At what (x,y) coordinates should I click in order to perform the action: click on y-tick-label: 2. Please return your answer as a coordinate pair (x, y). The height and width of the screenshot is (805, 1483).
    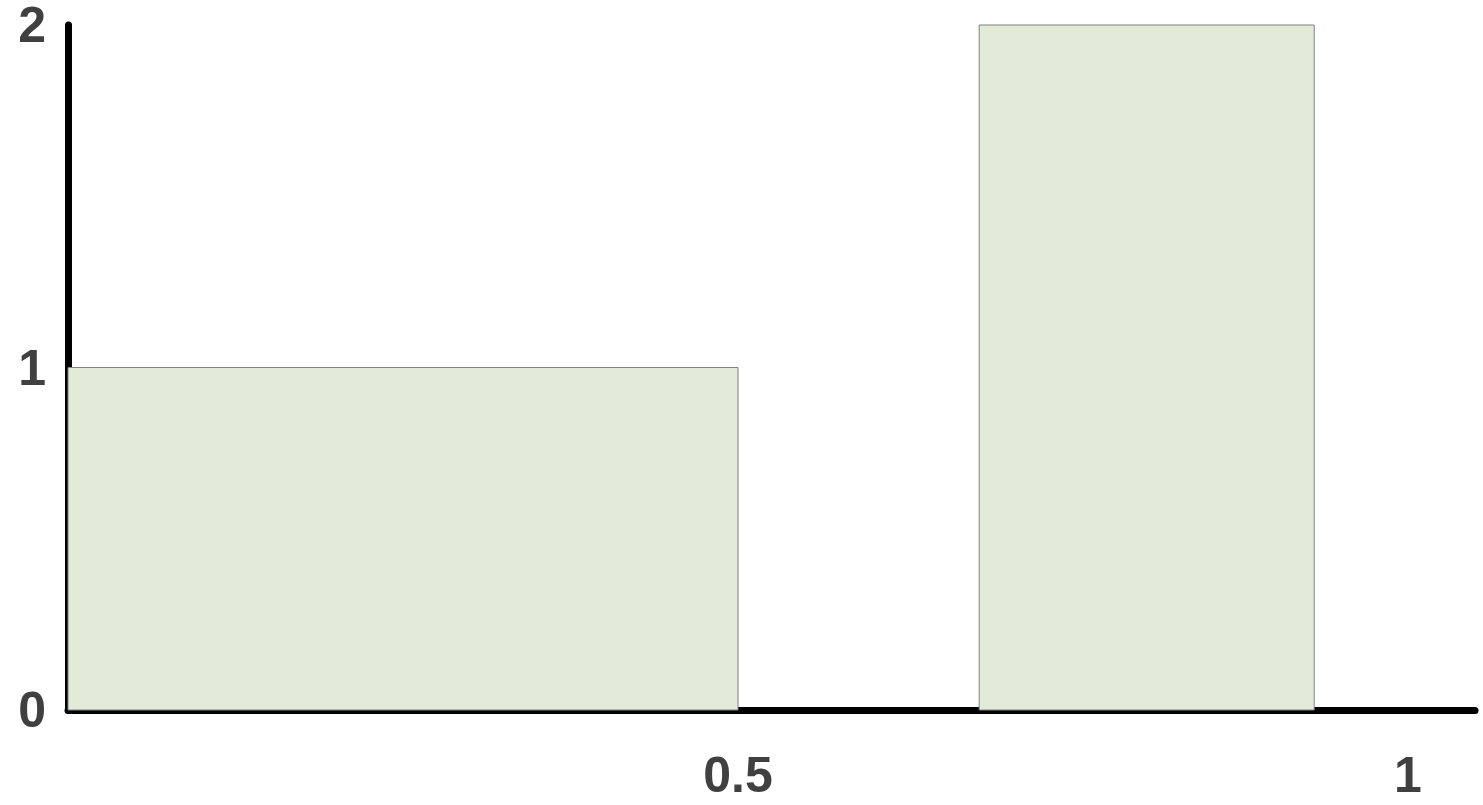
    Looking at the image, I should click on (32, 26).